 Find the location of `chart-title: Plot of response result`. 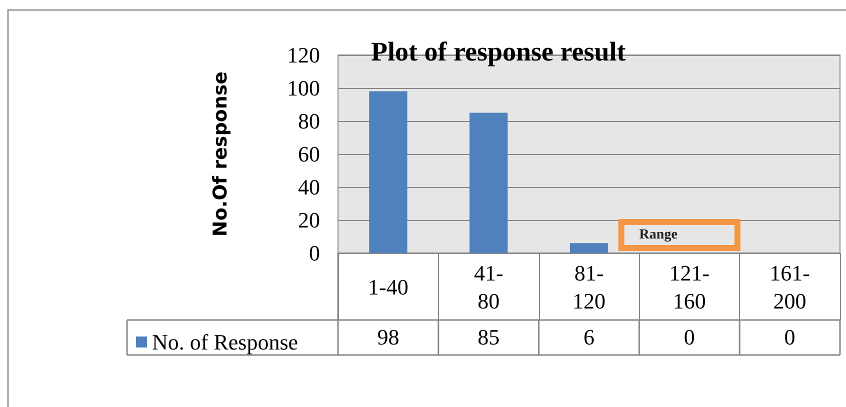

chart-title: Plot of response result is located at coordinates (498, 51).